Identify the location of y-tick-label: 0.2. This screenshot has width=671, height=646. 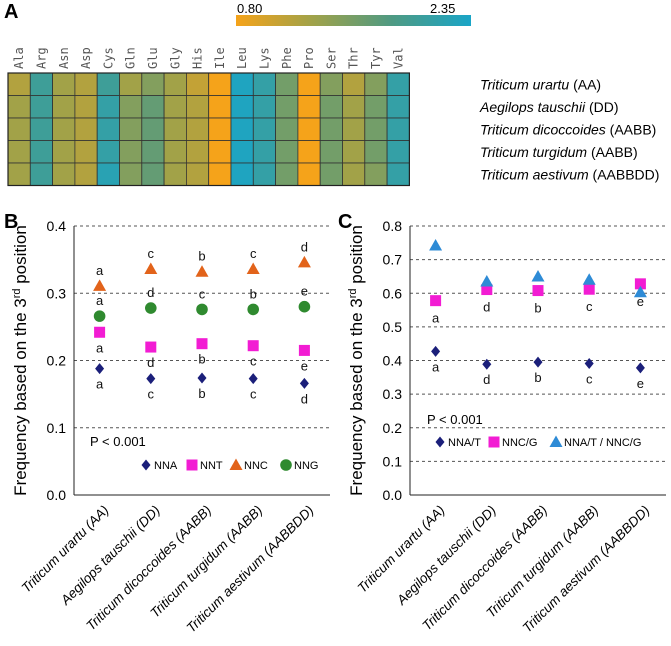
(57, 361).